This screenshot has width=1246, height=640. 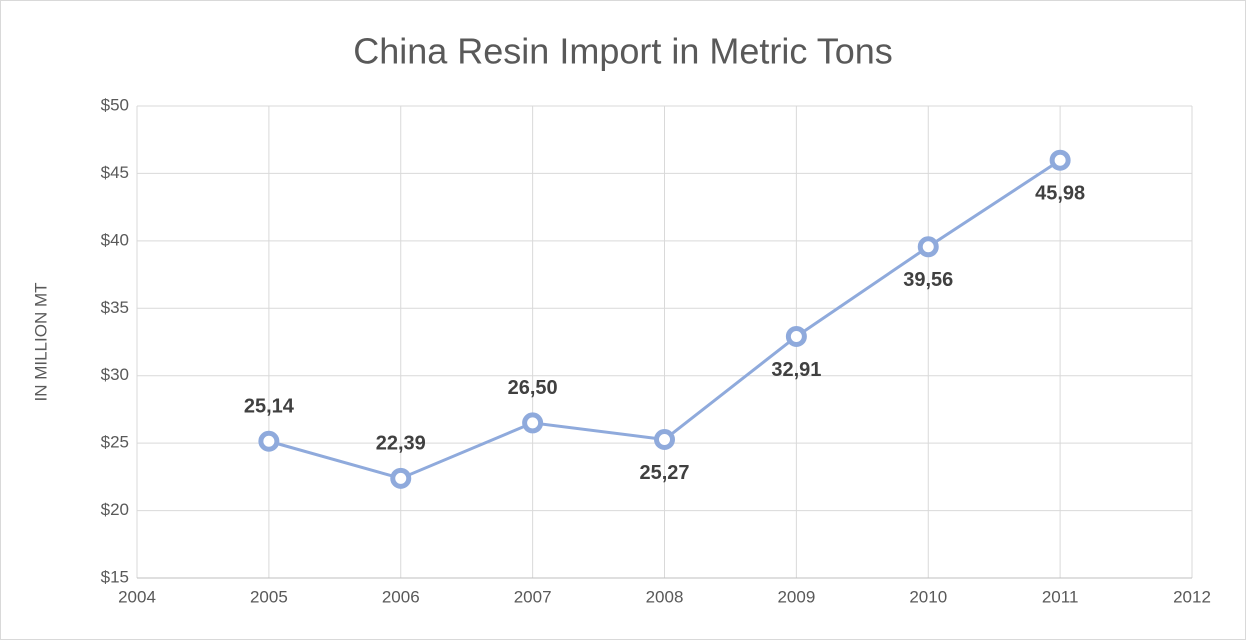 What do you see at coordinates (1060, 596) in the screenshot?
I see `x-tick-label: 2011` at bounding box center [1060, 596].